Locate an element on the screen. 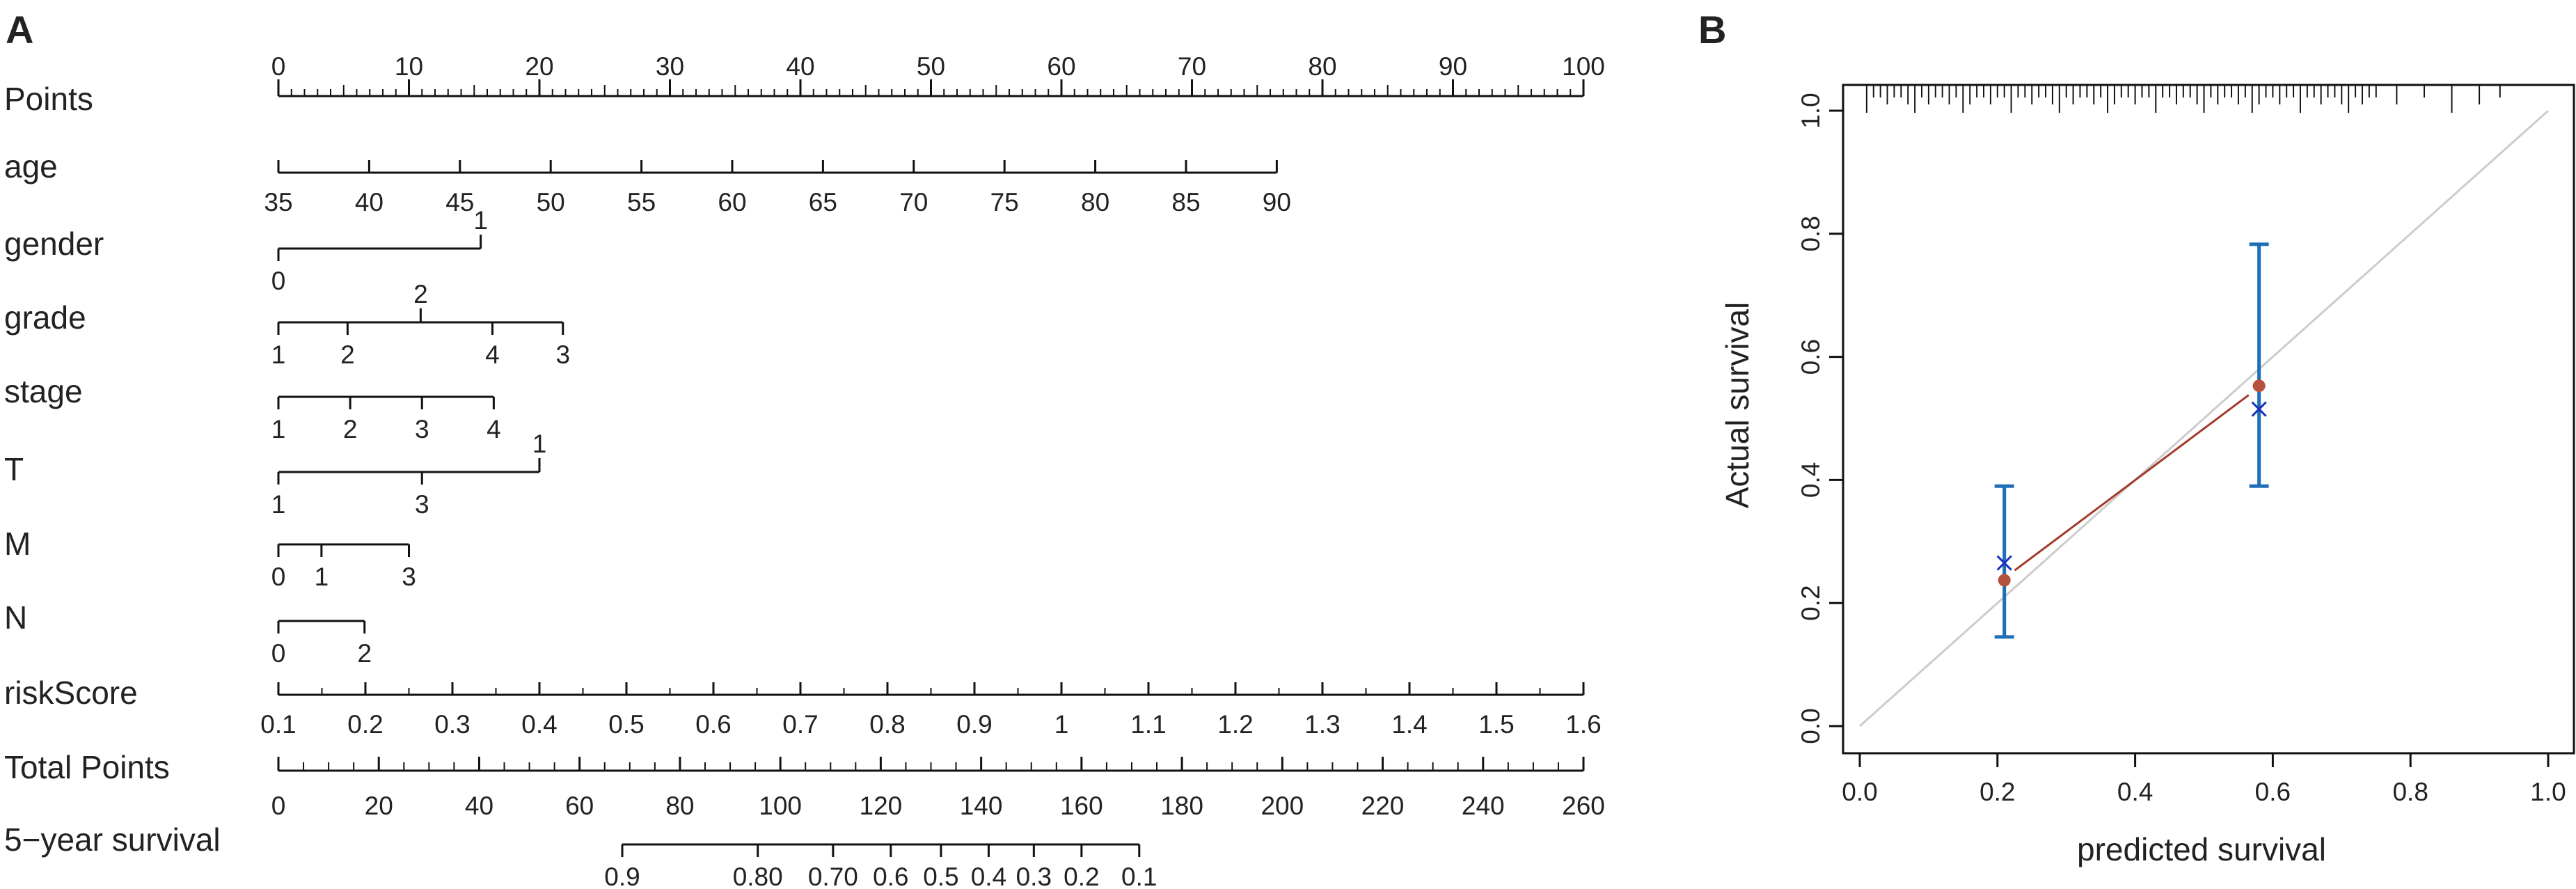 The height and width of the screenshot is (889, 2576). row-label-survival: 5−year survival is located at coordinates (112, 839).